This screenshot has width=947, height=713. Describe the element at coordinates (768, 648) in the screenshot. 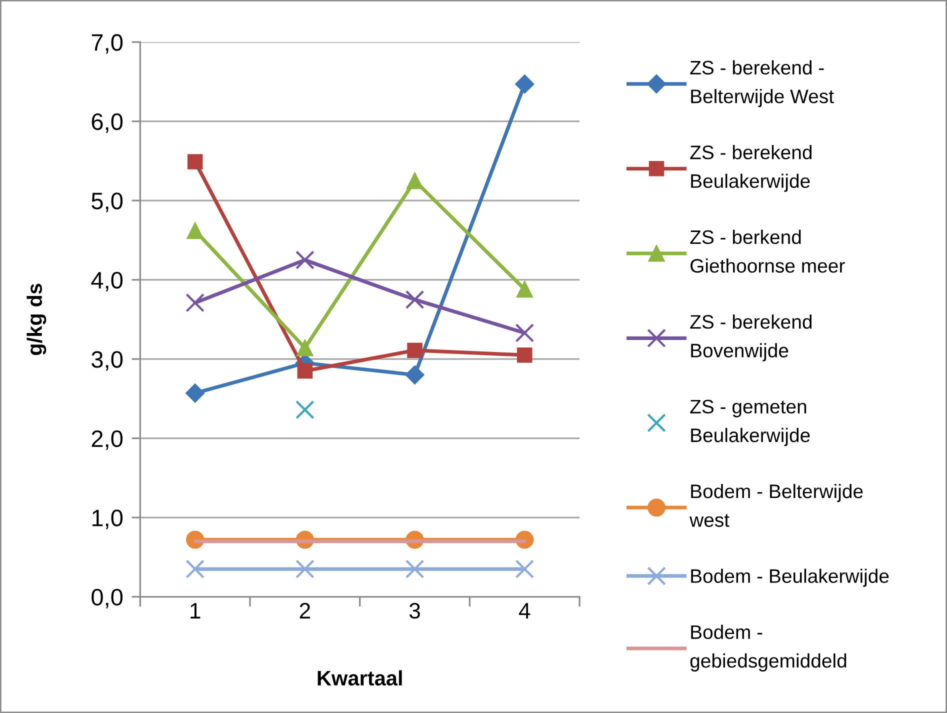

I see `legend-label: Bodem - gebiedsgemiddeld` at that location.